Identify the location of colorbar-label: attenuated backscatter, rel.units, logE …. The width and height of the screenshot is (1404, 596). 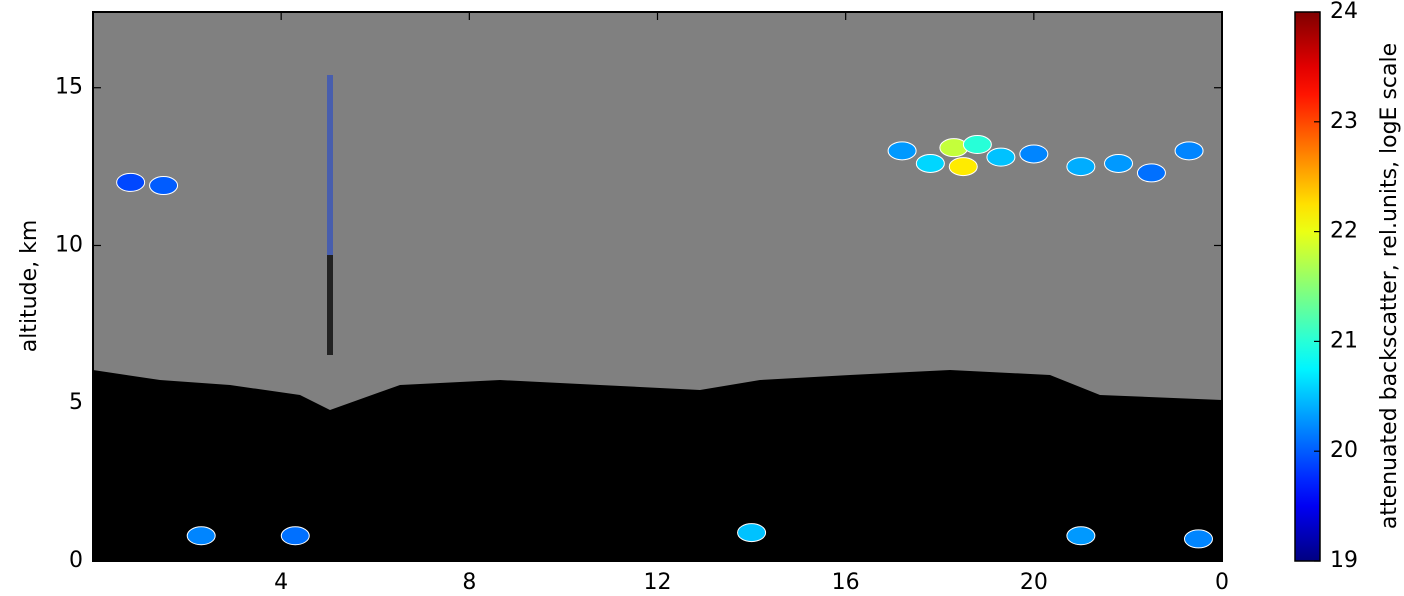
(1389, 286).